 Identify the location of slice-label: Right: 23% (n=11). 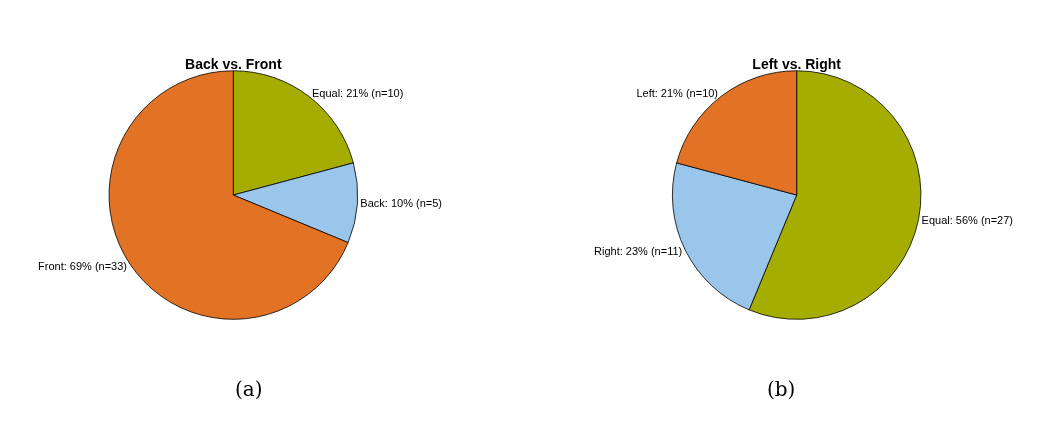
(638, 251).